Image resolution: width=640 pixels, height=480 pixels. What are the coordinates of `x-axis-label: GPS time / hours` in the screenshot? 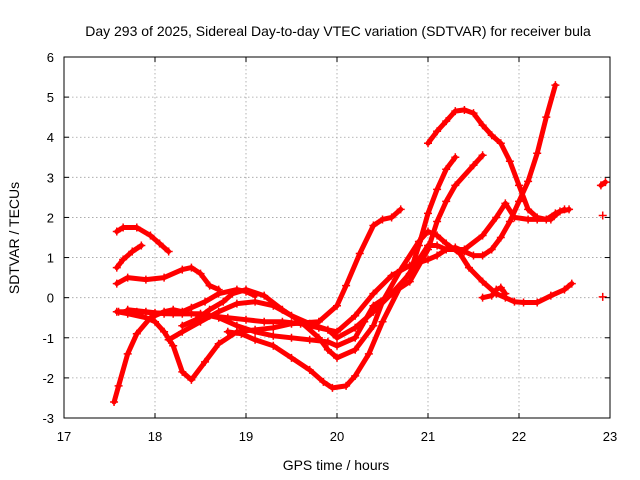 It's located at (336, 465).